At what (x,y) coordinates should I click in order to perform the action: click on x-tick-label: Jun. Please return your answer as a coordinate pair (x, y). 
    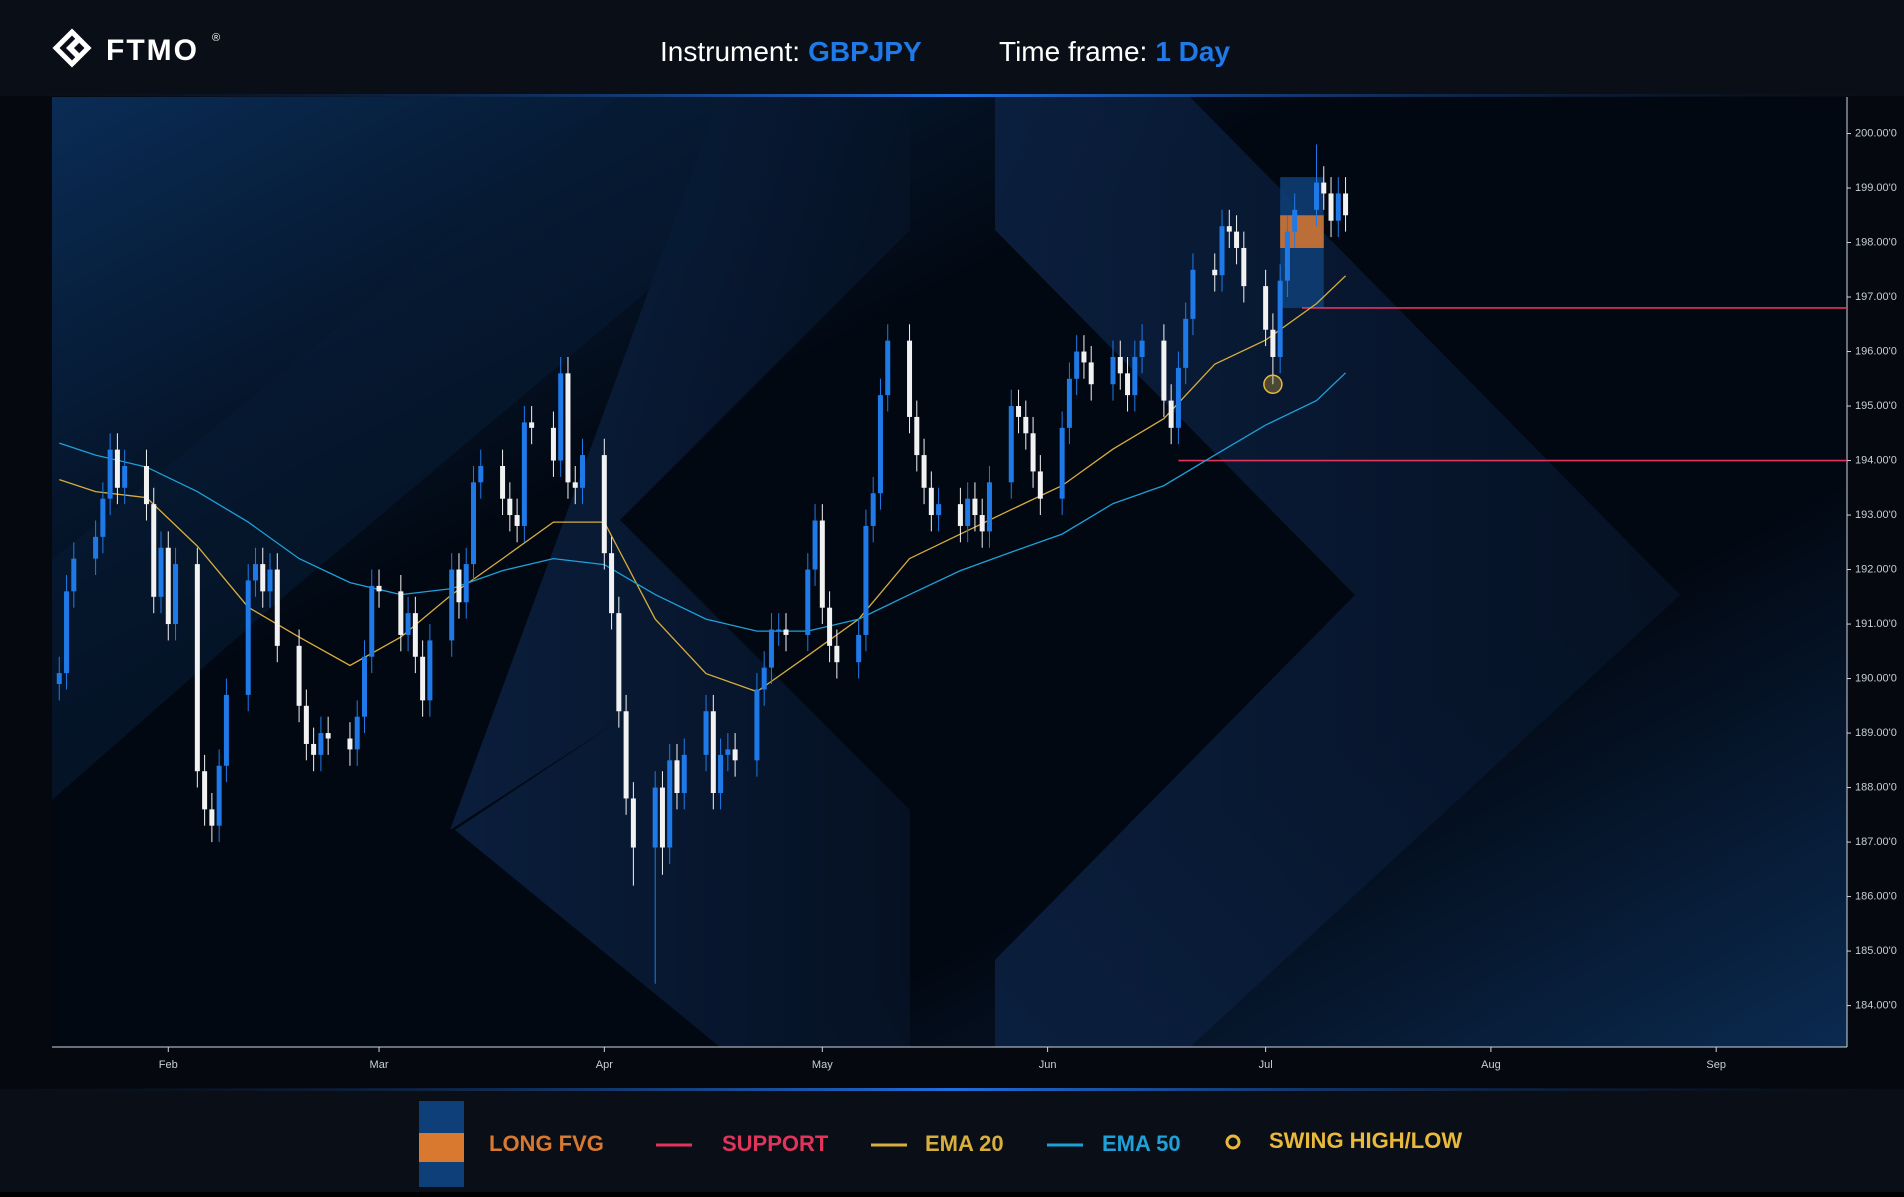
    Looking at the image, I should click on (1048, 1065).